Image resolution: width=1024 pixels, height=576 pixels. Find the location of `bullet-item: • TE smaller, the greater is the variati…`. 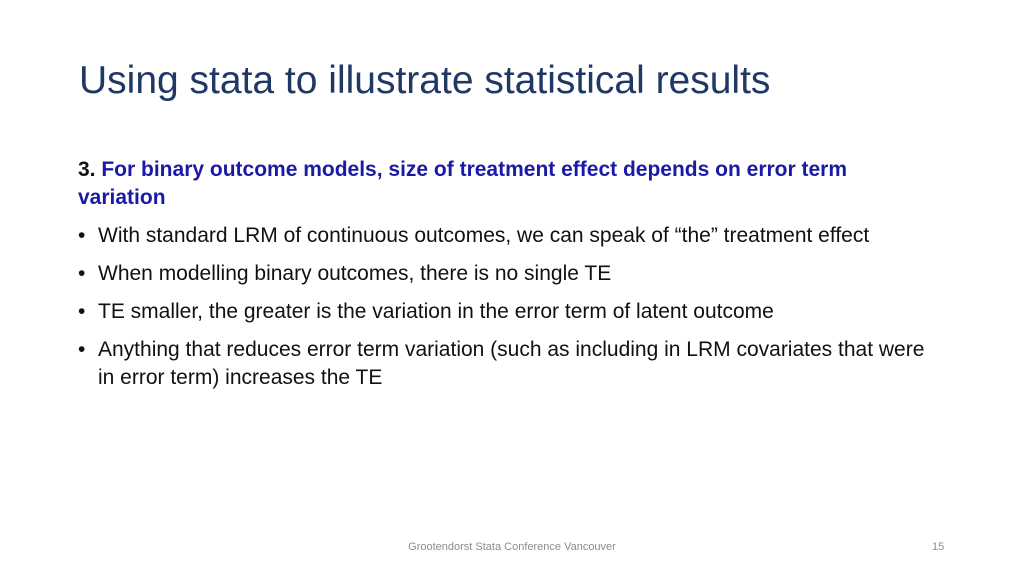

bullet-item: • TE smaller, the greater is the variati… is located at coordinates (508, 312).